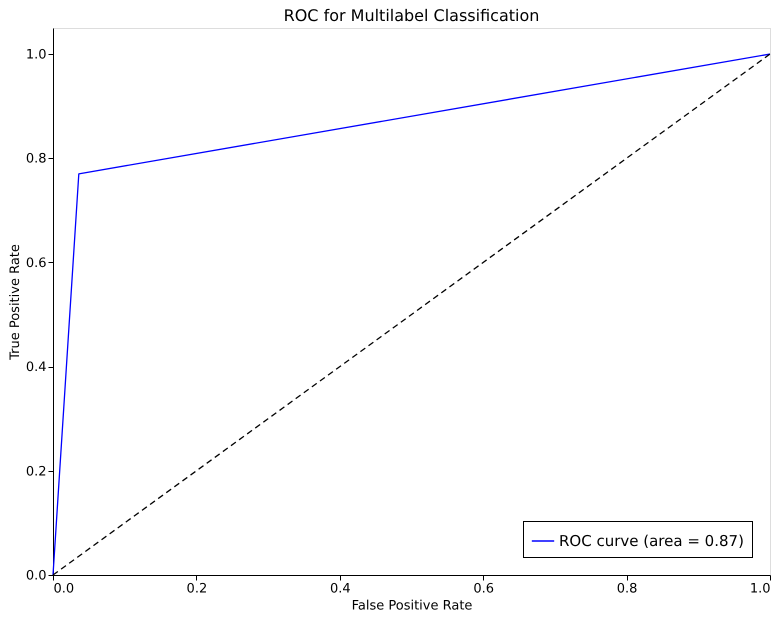 The image size is (779, 626). I want to click on x-tick-label: 0.4, so click(340, 589).